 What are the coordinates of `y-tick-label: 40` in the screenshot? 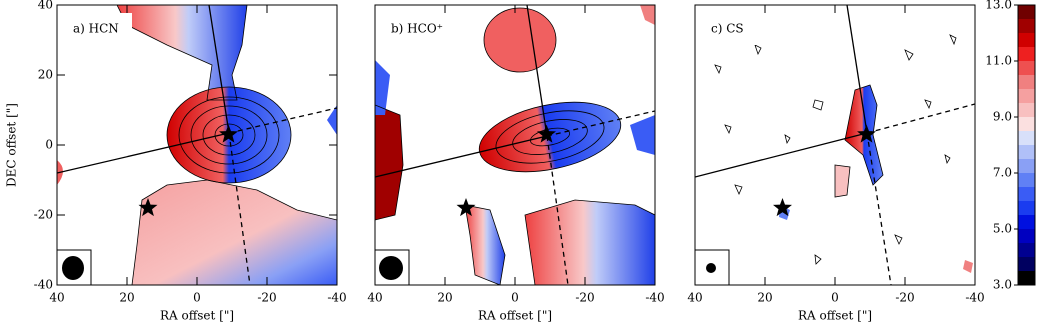 It's located at (45, 6).